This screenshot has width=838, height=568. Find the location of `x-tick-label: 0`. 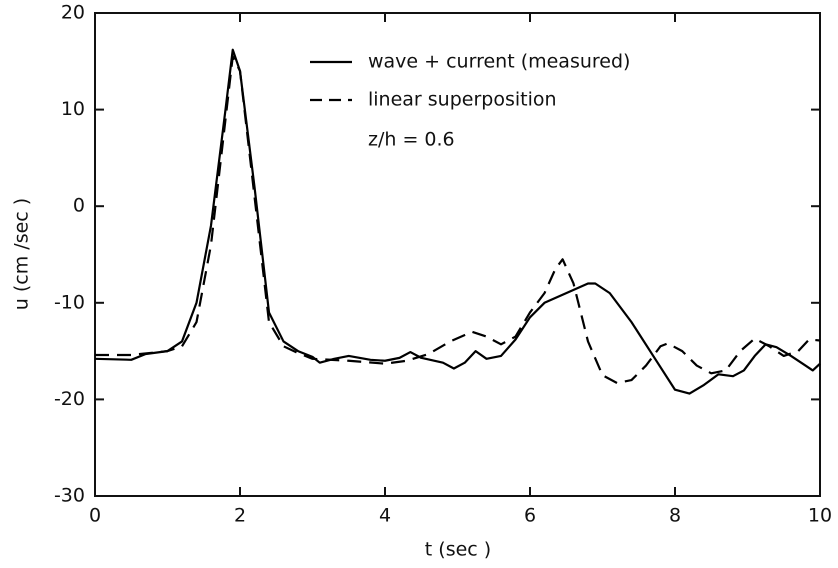

x-tick-label: 0 is located at coordinates (95, 516).